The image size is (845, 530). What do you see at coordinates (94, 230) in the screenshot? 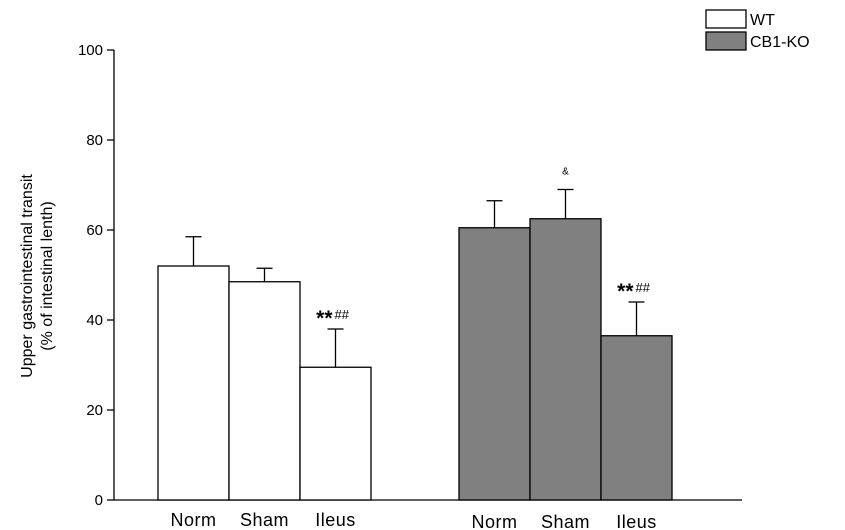
I see `y-tick-label: 60` at bounding box center [94, 230].